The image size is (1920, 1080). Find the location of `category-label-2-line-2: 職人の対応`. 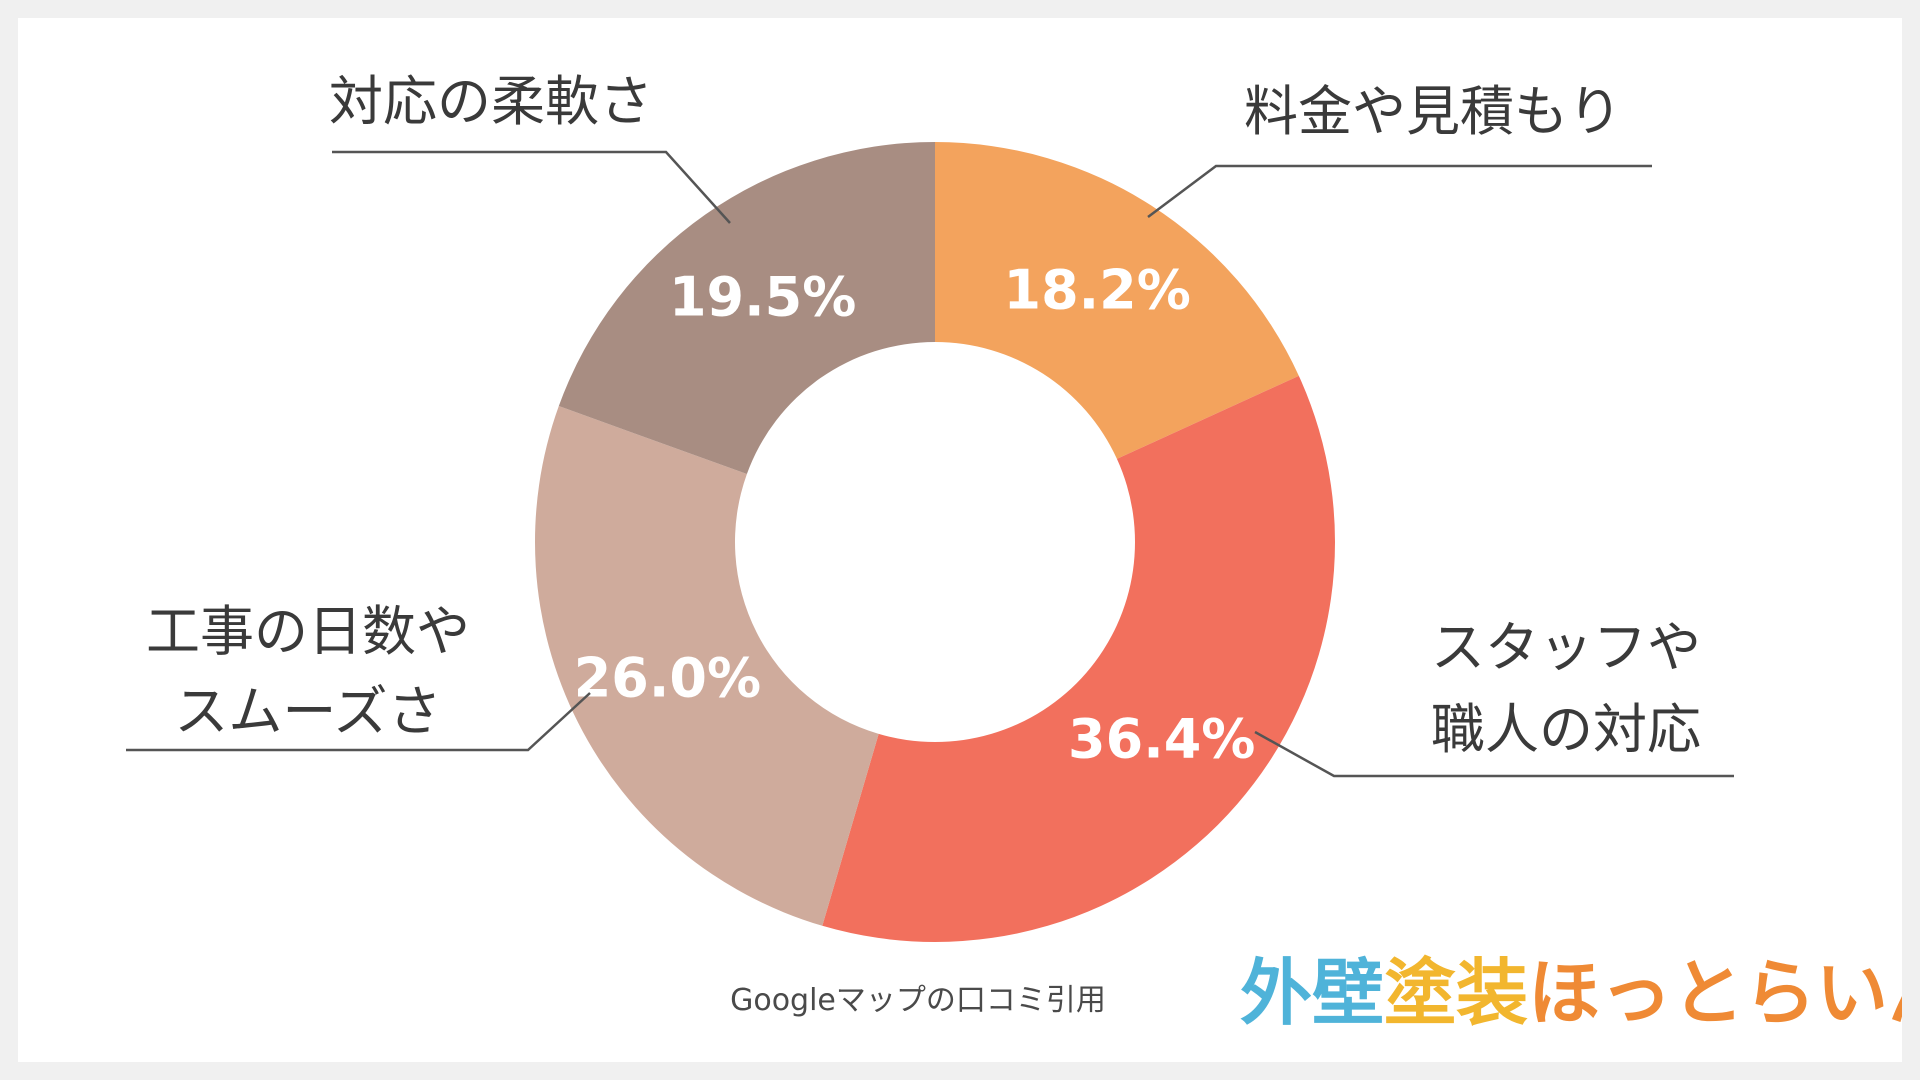

category-label-2-line-2: 職人の対応 is located at coordinates (1566, 729).